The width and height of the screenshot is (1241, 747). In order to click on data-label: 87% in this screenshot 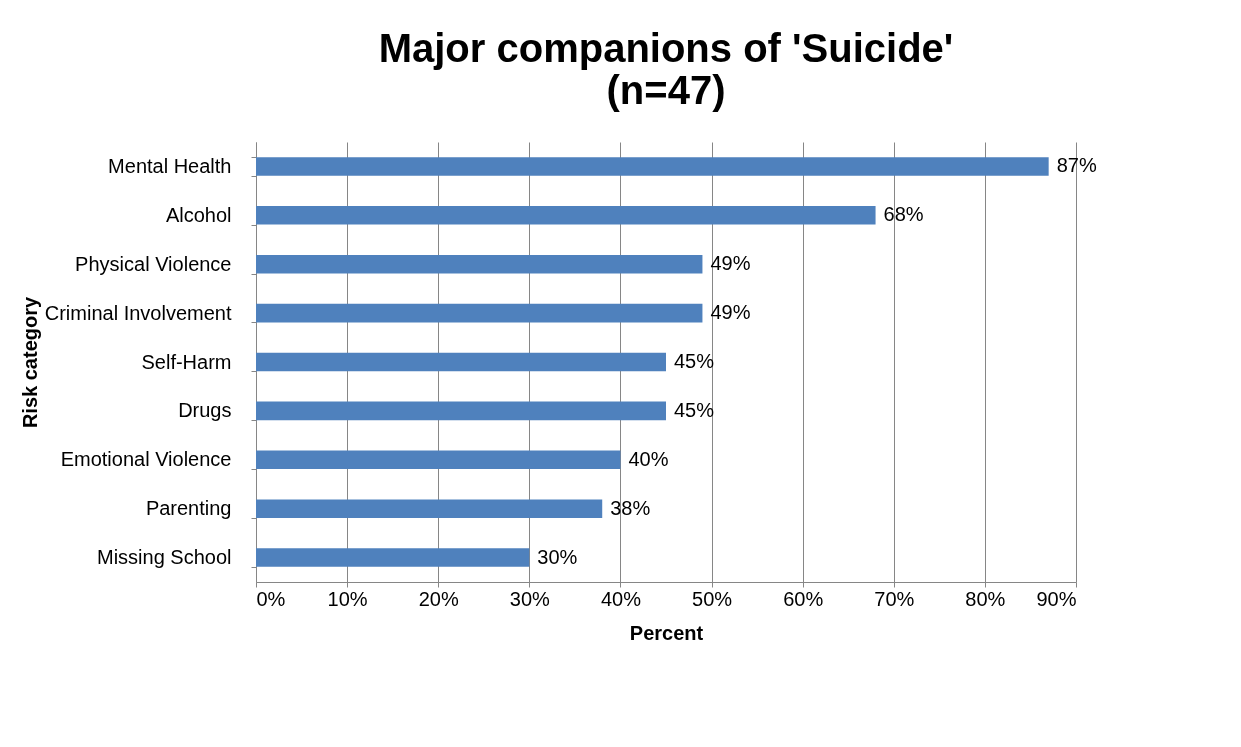, I will do `click(1076, 165)`.